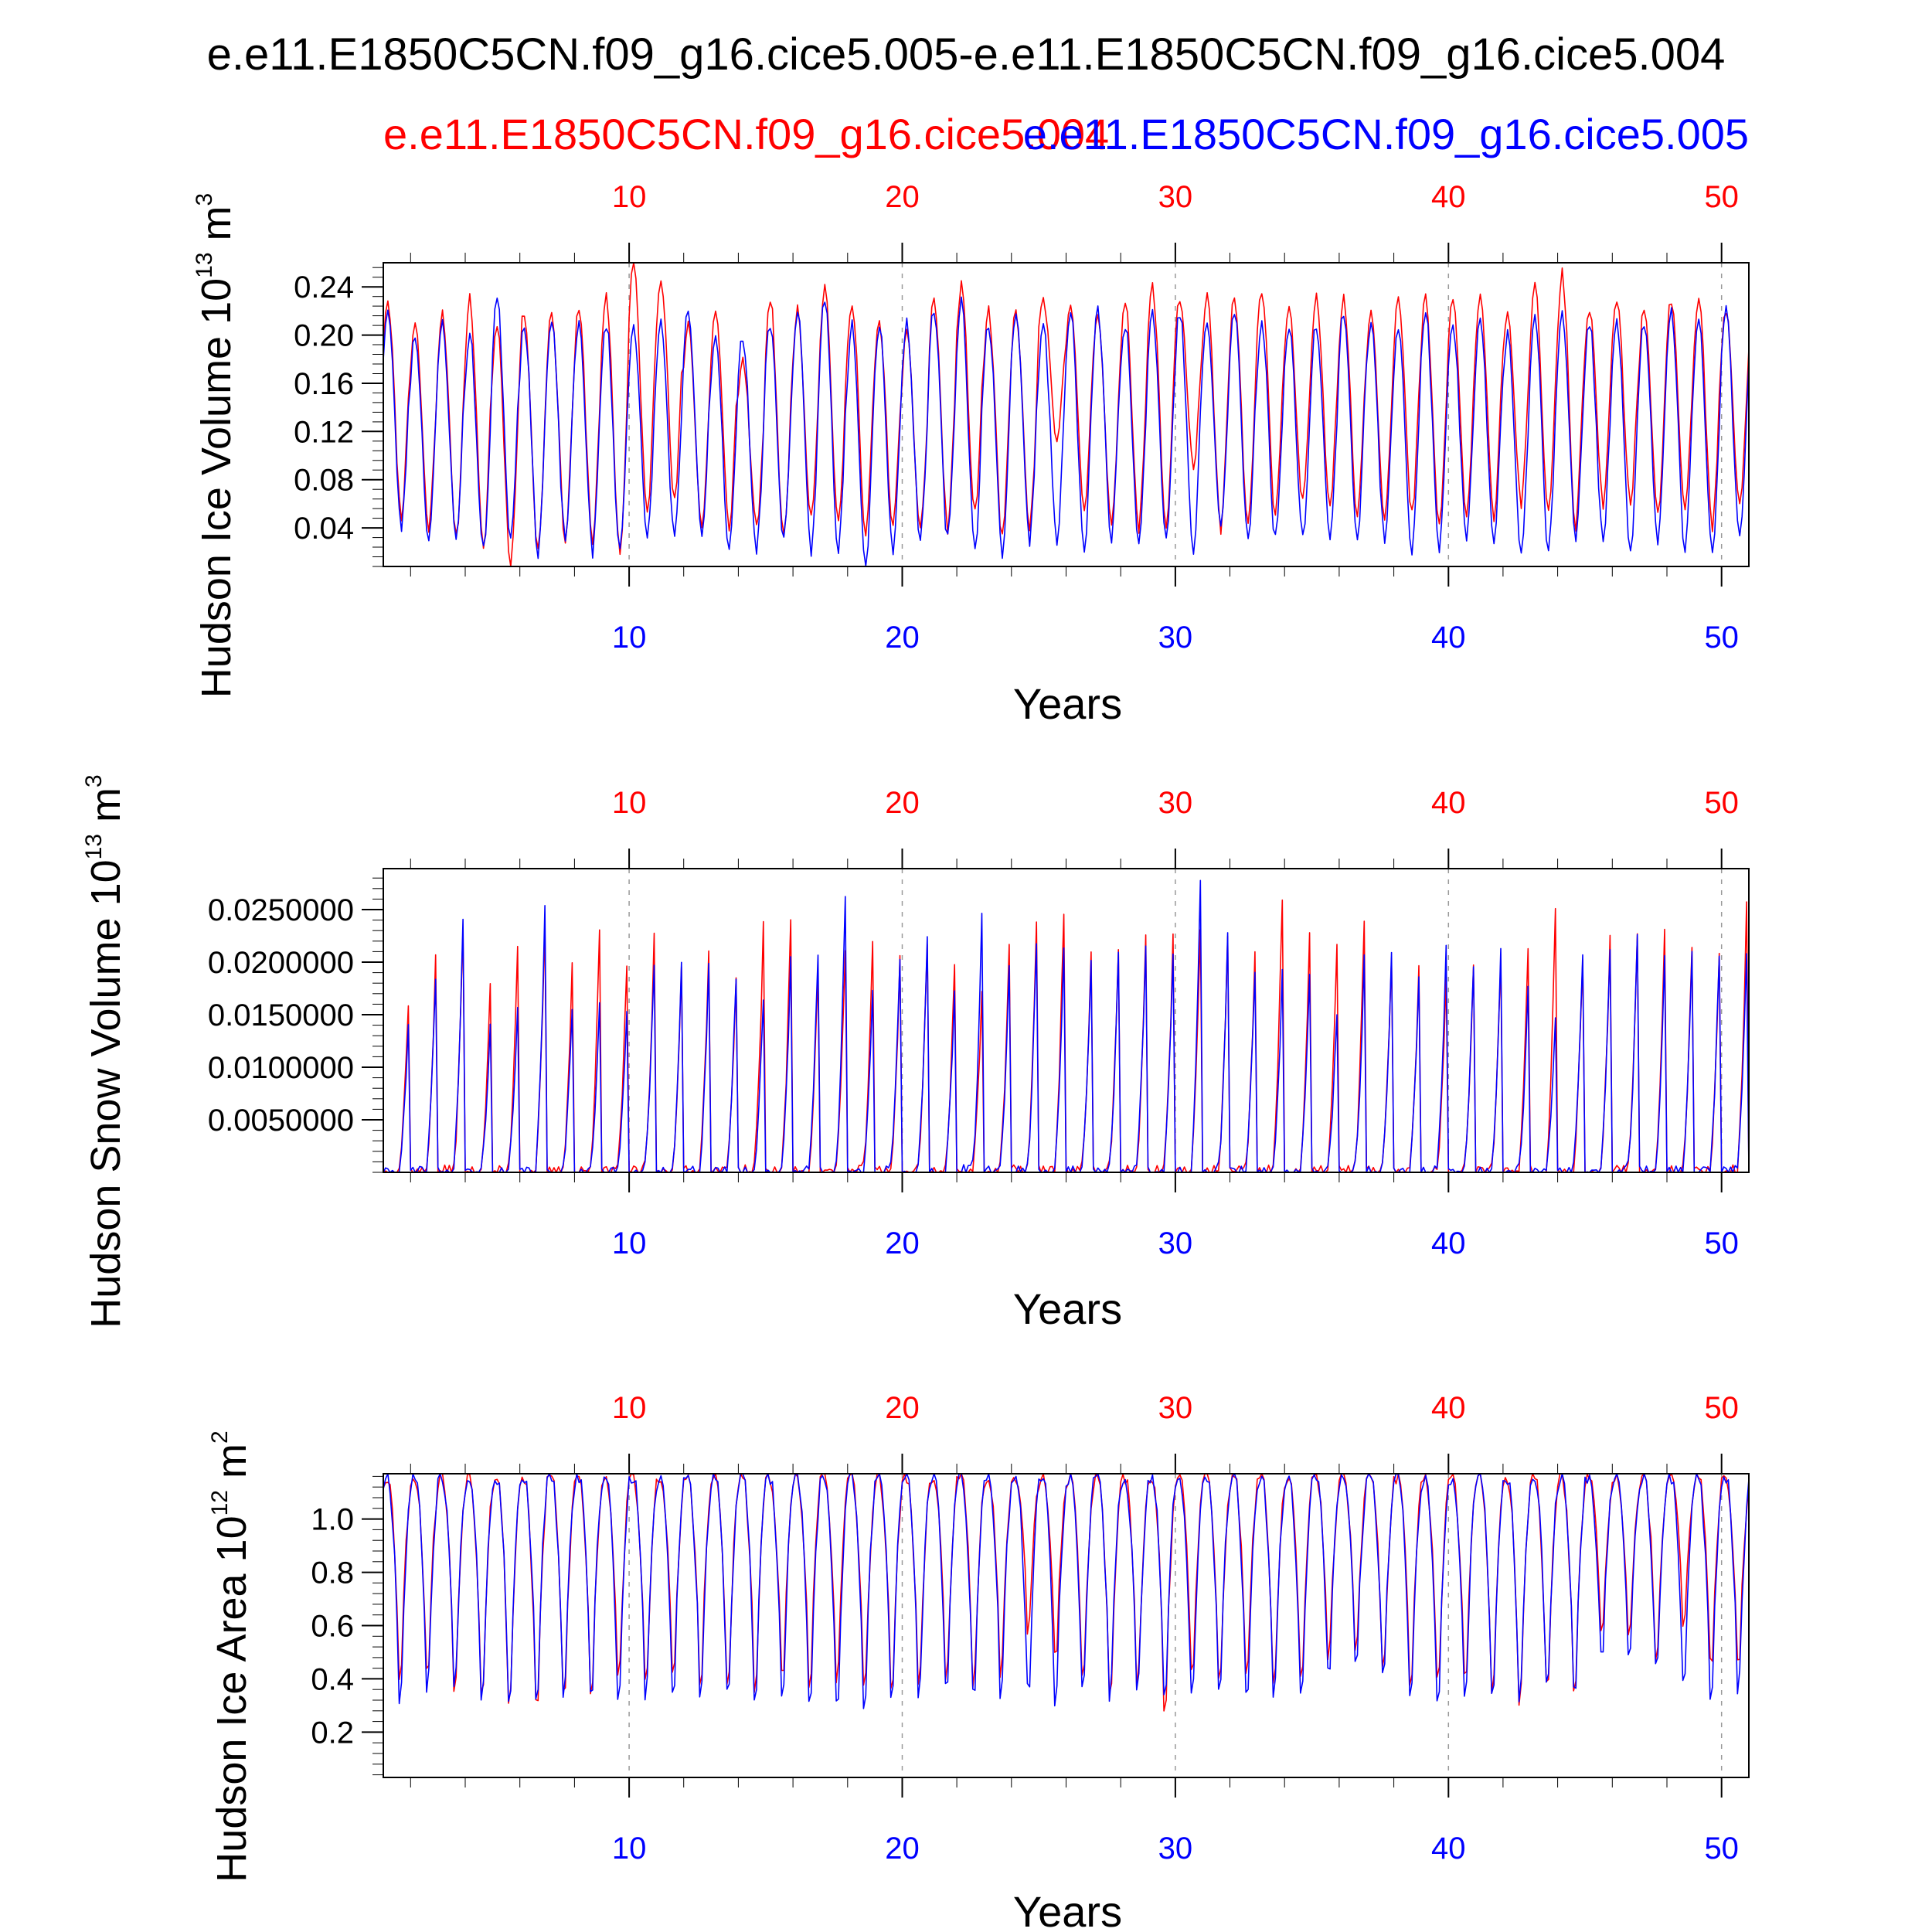 Image resolution: width=1932 pixels, height=1932 pixels. Describe the element at coordinates (333, 1627) in the screenshot. I see `y-tick-label: 0.6` at that location.